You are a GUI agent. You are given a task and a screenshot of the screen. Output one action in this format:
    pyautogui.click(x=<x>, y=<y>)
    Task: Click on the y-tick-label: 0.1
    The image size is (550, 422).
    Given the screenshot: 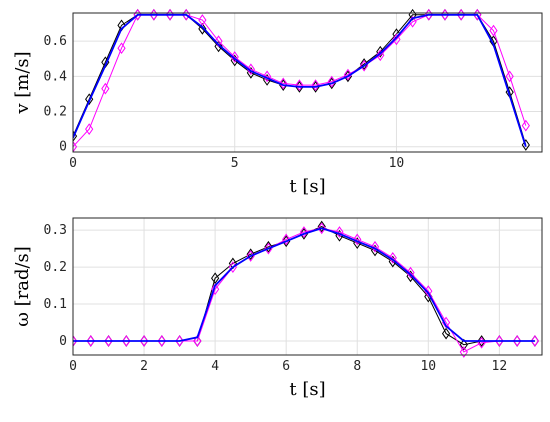 What is the action you would take?
    pyautogui.click(x=55, y=304)
    